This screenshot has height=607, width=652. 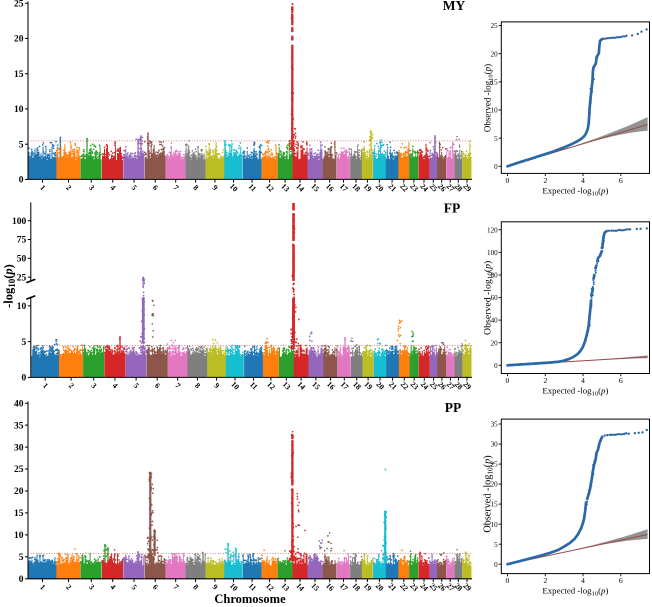 What do you see at coordinates (453, 407) in the screenshot?
I see `svg-text: PP` at bounding box center [453, 407].